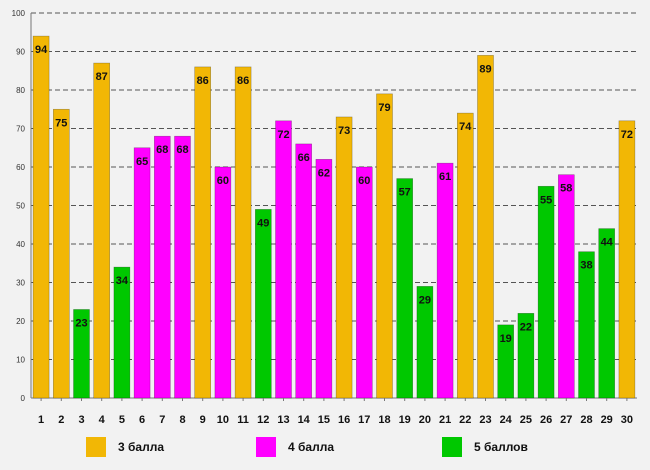  I want to click on data-label-15: 62, so click(324, 173).